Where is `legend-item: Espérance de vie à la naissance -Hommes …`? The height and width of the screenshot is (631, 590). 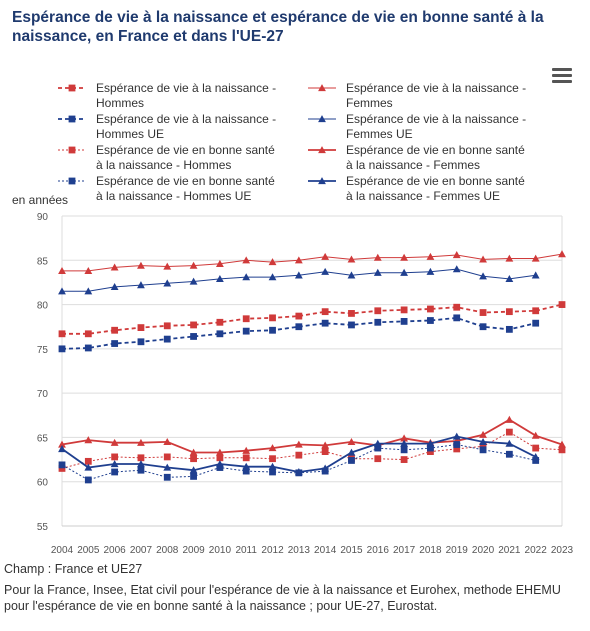 legend-item: Espérance de vie à la naissance -Hommes … is located at coordinates (167, 126).